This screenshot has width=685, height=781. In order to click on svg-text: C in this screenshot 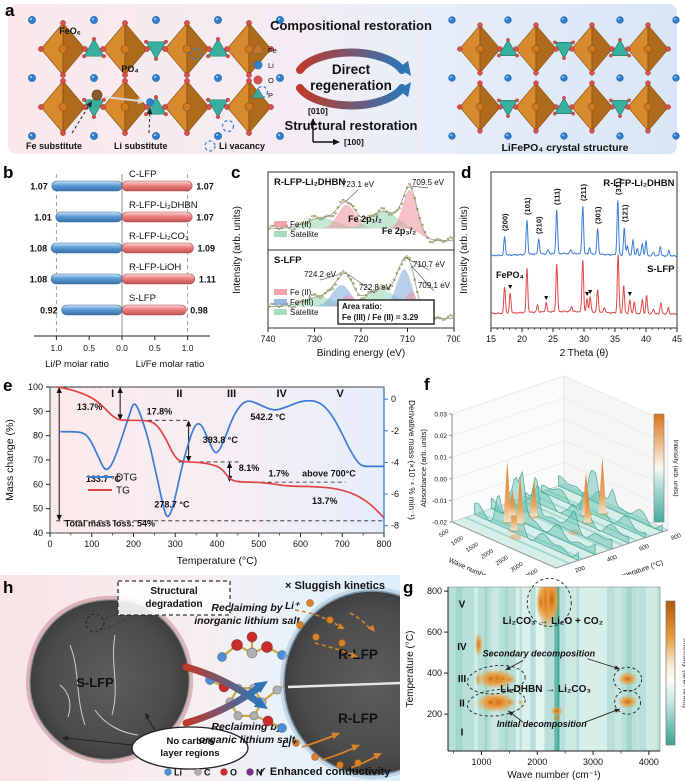, I will do `click(207, 773)`.